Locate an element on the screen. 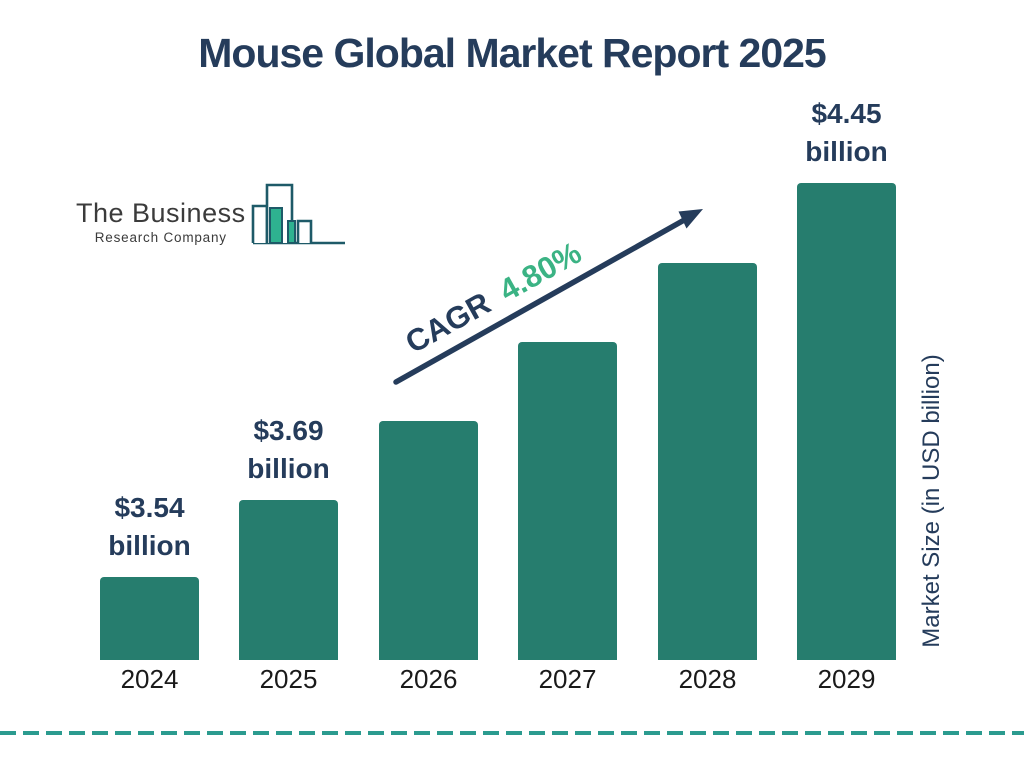 This screenshot has height=768, width=1024. bar-2025 is located at coordinates (288, 580).